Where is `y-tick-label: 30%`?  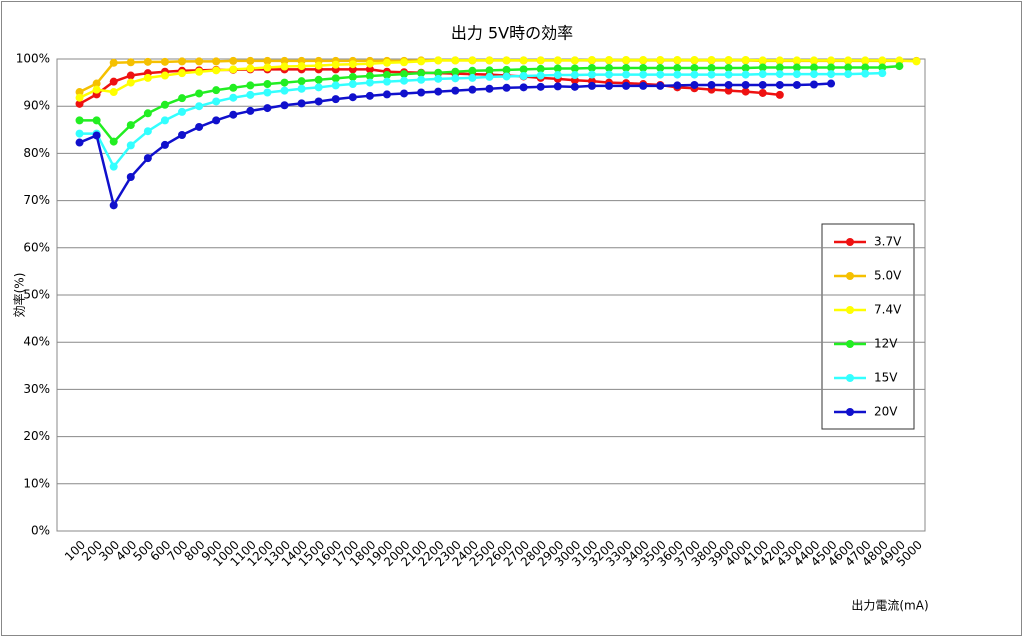
y-tick-label: 30% is located at coordinates (36, 389).